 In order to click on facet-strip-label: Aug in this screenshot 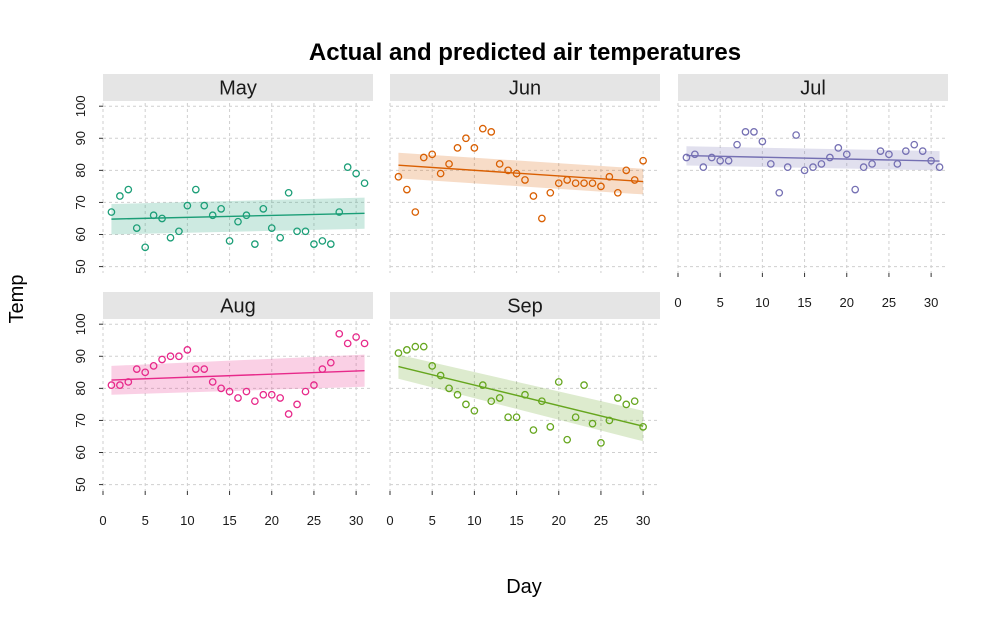, I will do `click(238, 307)`.